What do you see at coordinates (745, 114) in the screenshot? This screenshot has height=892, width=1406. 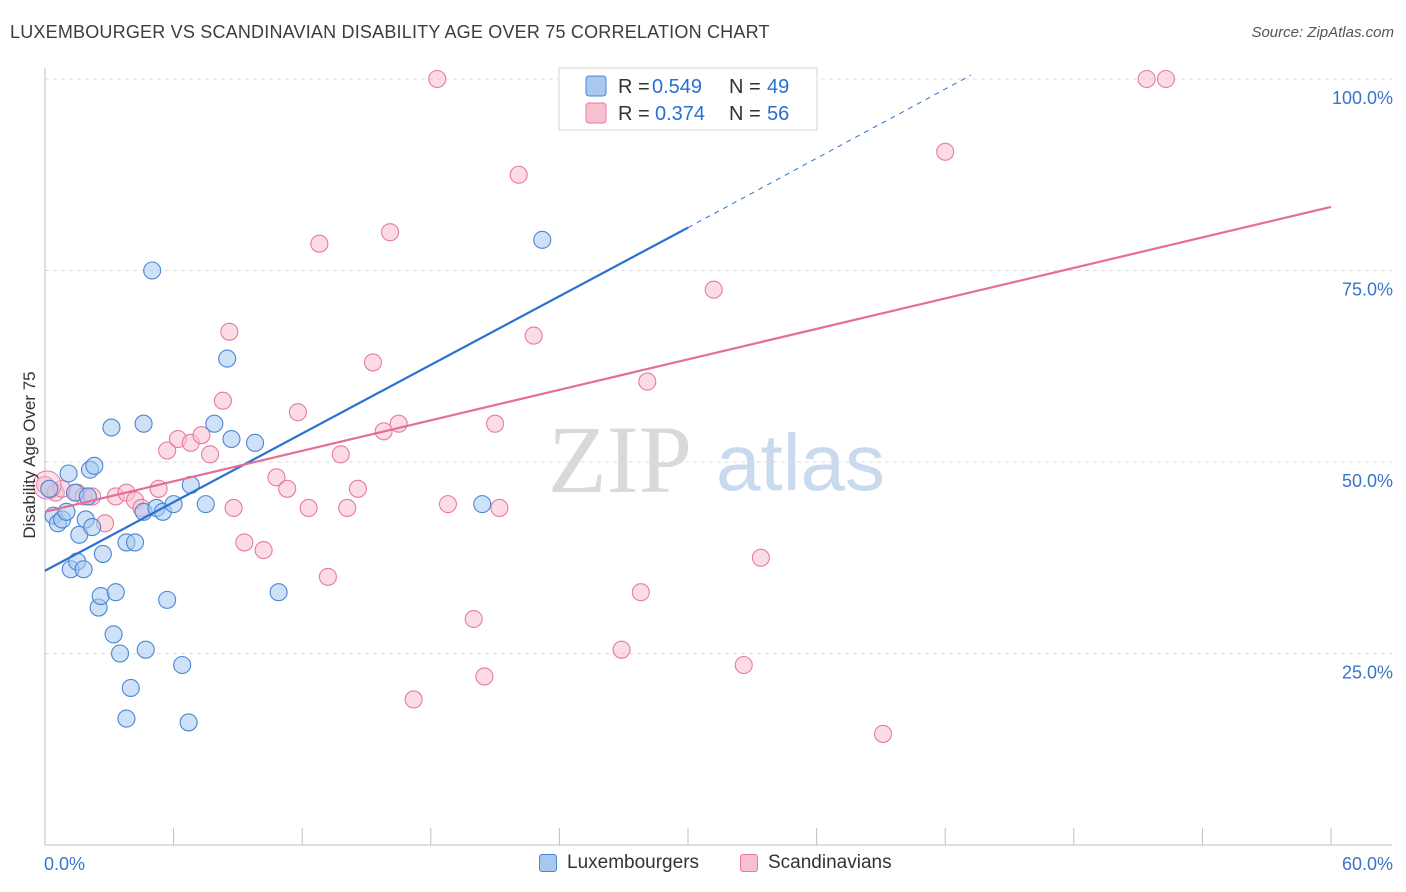 I see `legend-n-label-2: N =` at bounding box center [745, 114].